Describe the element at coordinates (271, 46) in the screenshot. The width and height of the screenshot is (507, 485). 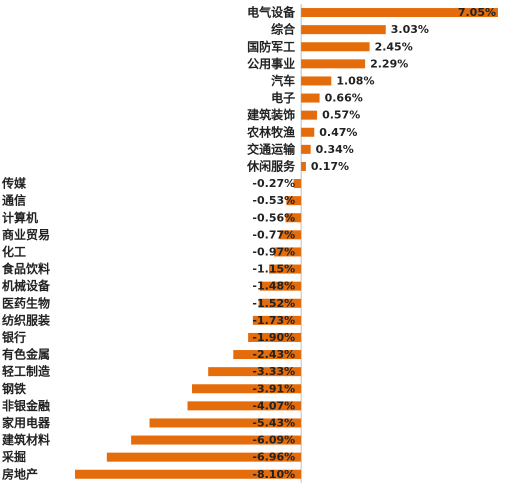
I see `category-label: 国防军工` at that location.